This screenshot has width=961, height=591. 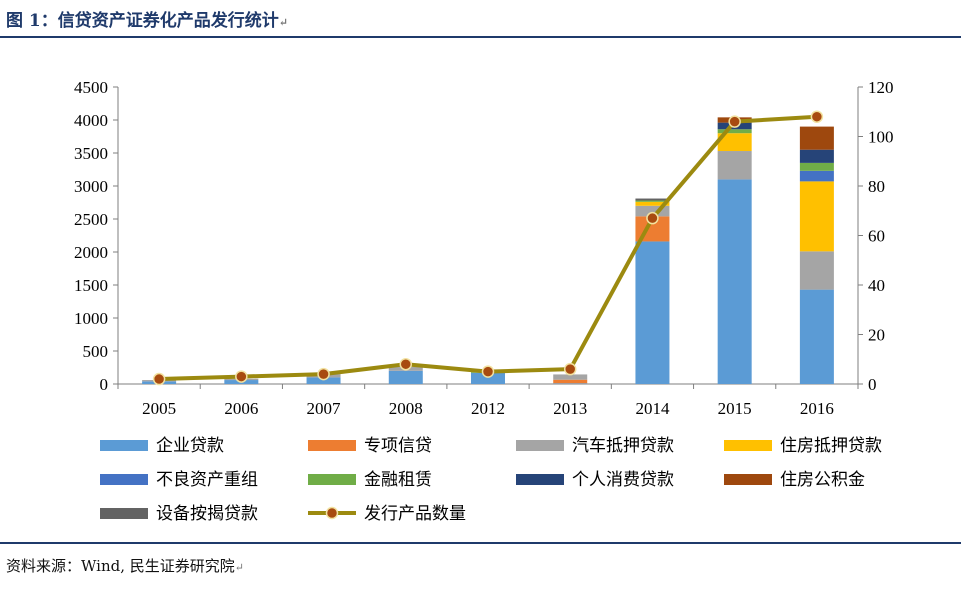 I want to click on left-tick-label: 1000, so click(x=91, y=318).